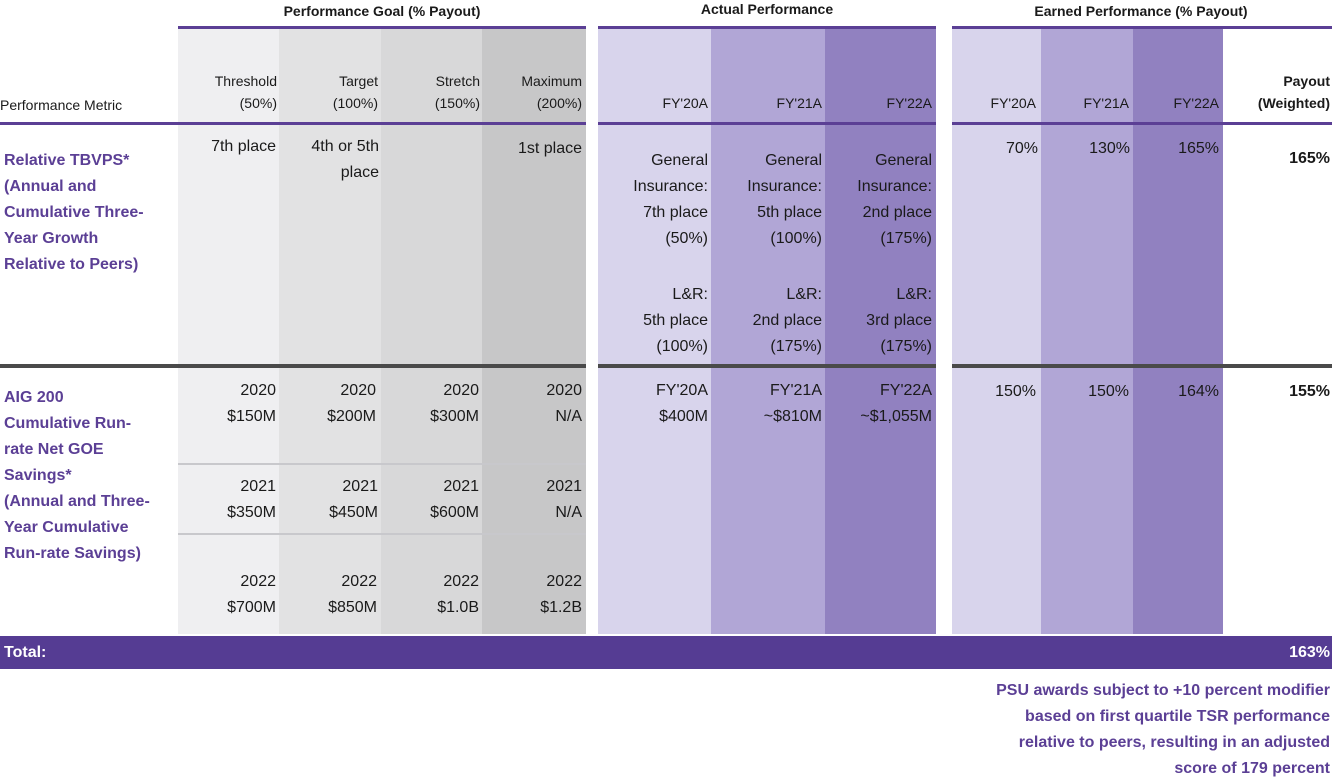 Image resolution: width=1332 pixels, height=782 pixels. I want to click on performance-goal-header: Performance Goal (% Payout), so click(382, 11).